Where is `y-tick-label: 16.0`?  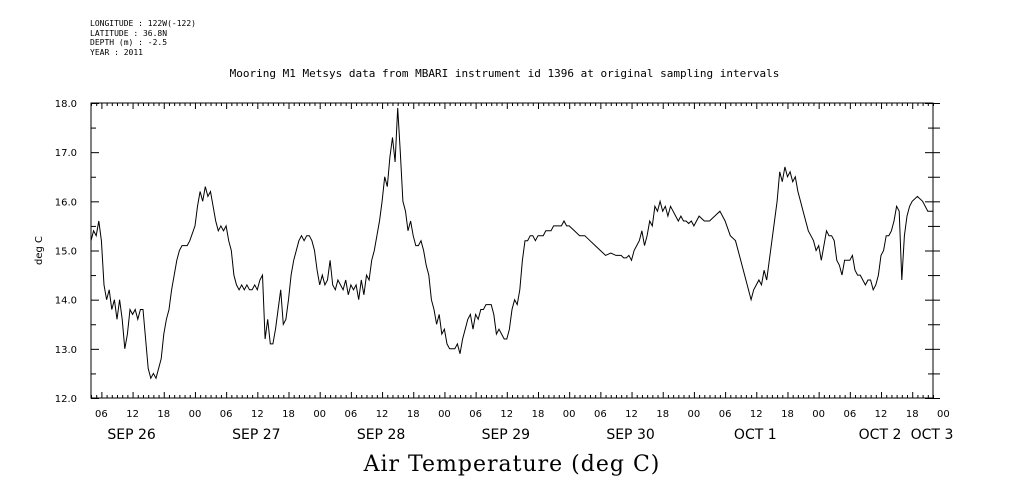 y-tick-label: 16.0 is located at coordinates (66, 202).